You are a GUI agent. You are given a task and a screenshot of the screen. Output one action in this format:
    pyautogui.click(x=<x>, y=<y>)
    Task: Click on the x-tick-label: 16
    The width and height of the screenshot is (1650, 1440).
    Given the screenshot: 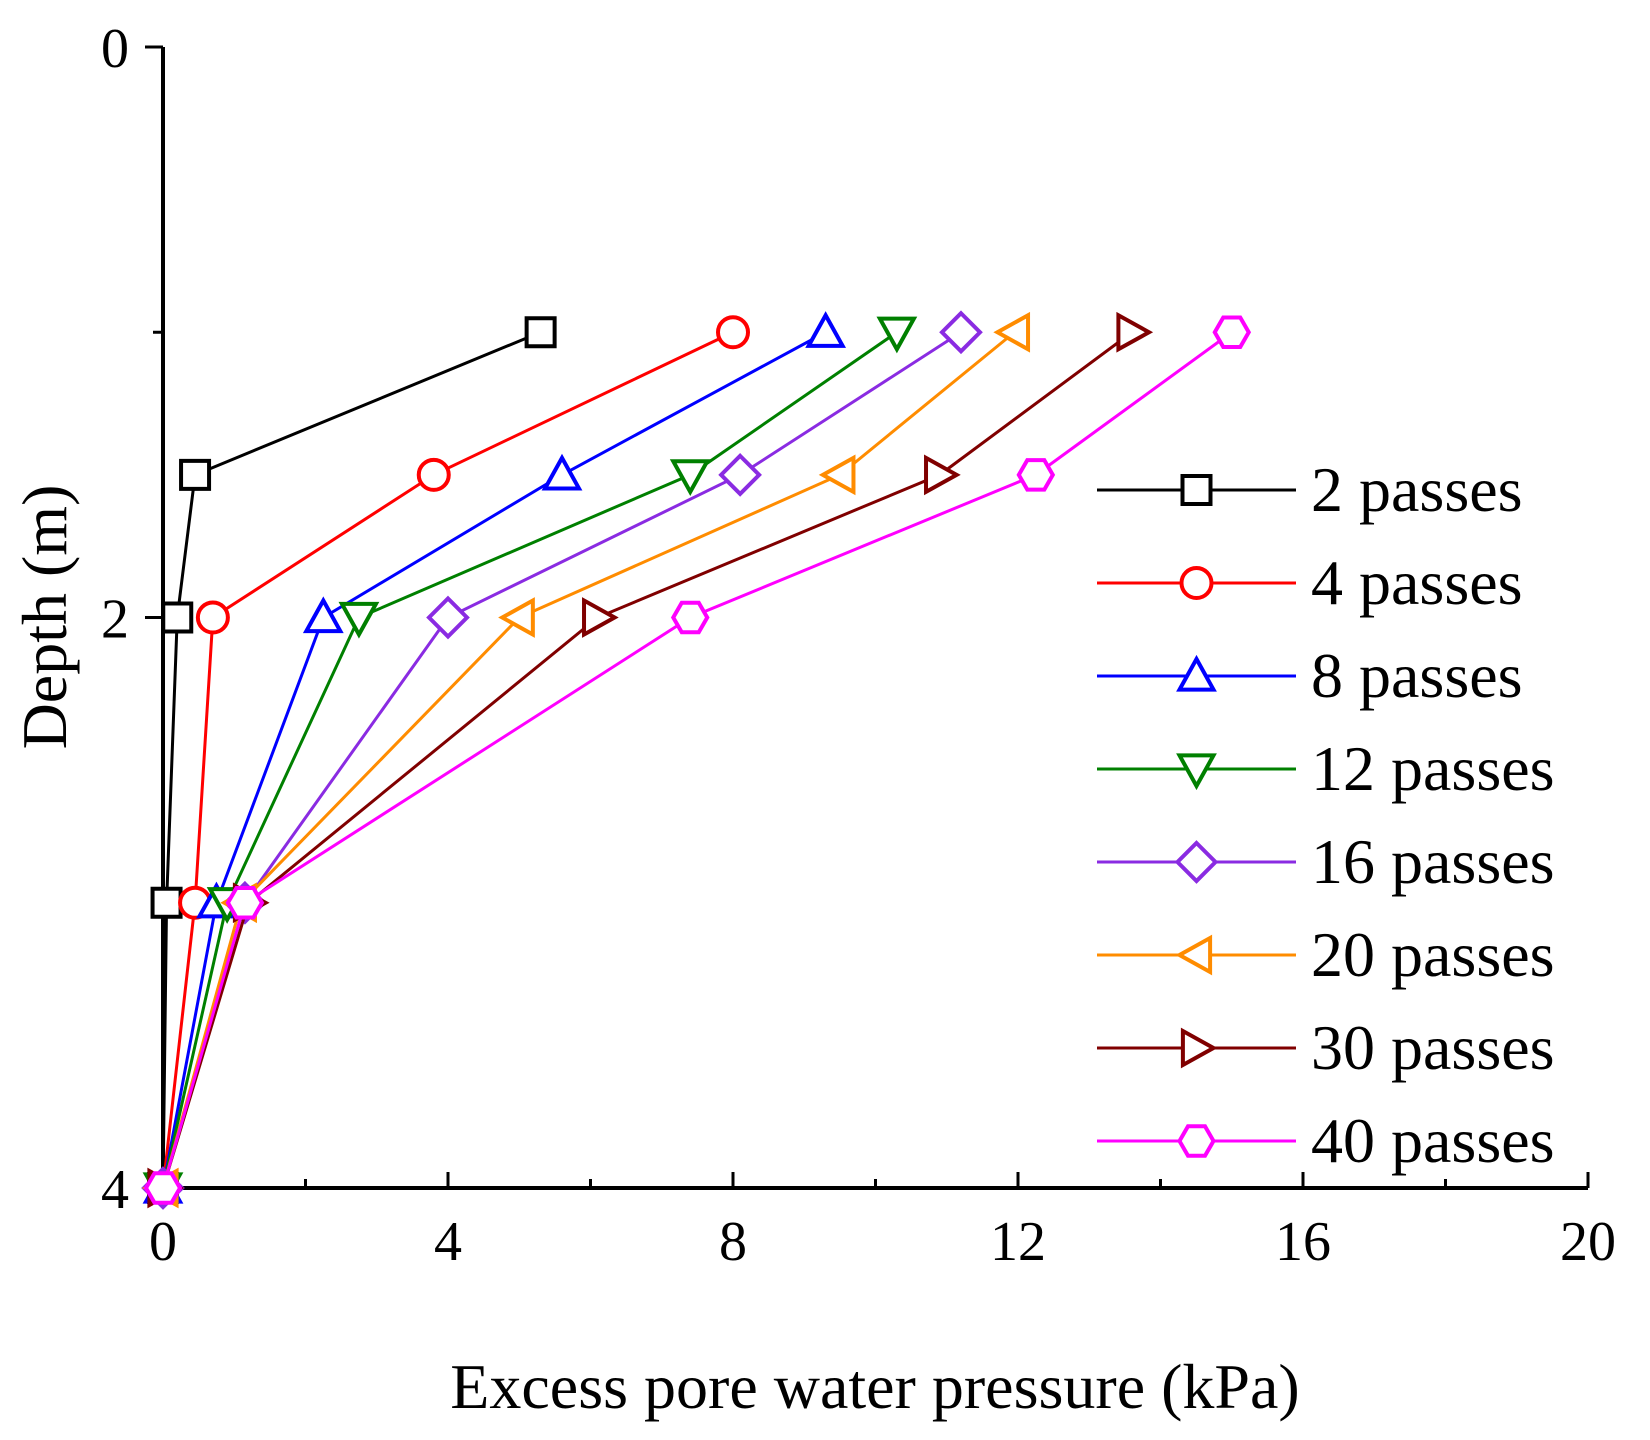 What is the action you would take?
    pyautogui.click(x=1303, y=1242)
    